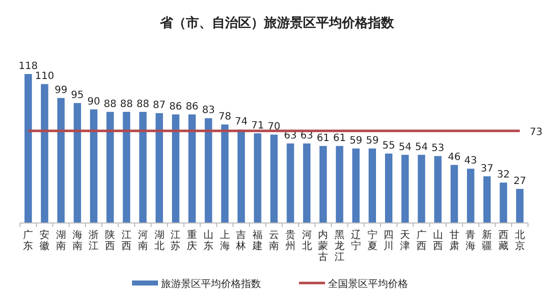  What do you see at coordinates (175, 240) in the screenshot?
I see `x-tick-label: 江苏` at bounding box center [175, 240].